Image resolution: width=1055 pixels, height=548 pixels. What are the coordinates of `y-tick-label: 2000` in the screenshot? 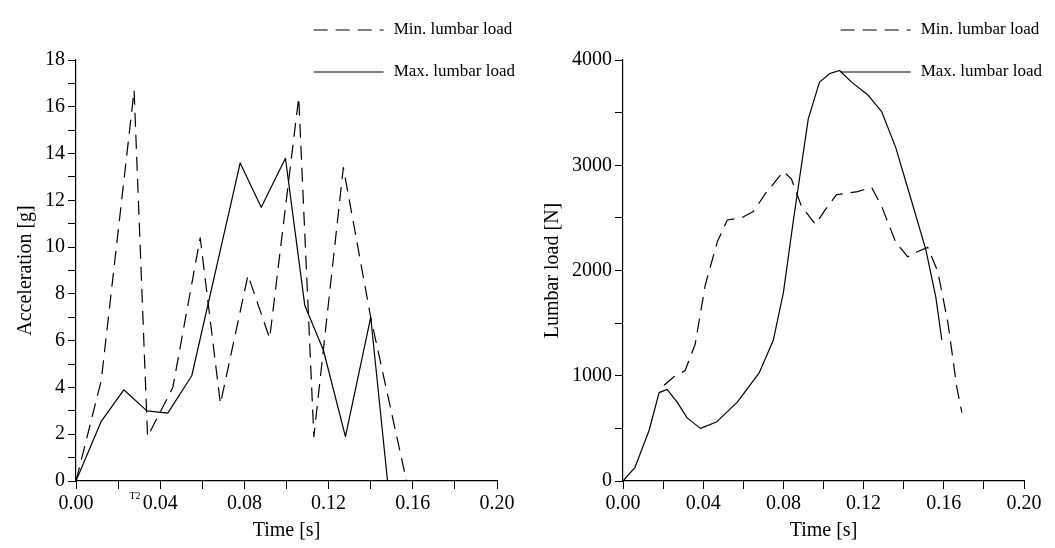 It's located at (592, 268).